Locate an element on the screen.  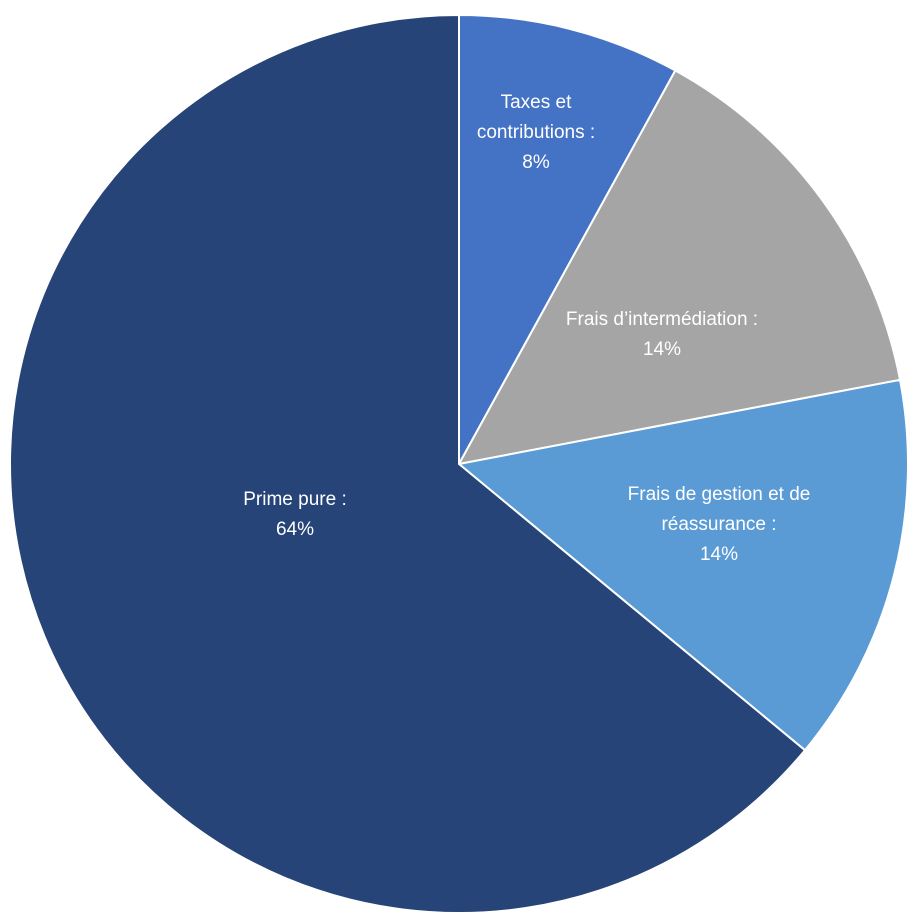
category-label: Prime pure : is located at coordinates (295, 499).